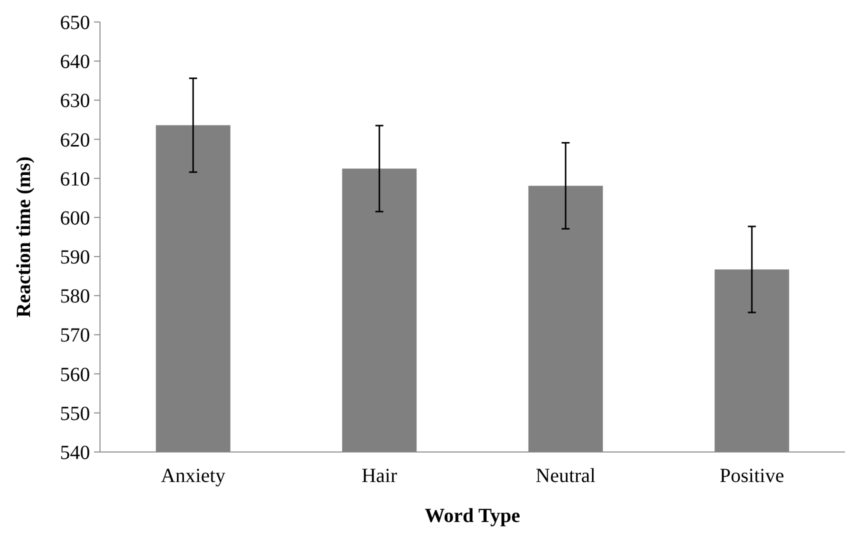 This screenshot has width=865, height=536. I want to click on y-tick-label: 630, so click(75, 101).